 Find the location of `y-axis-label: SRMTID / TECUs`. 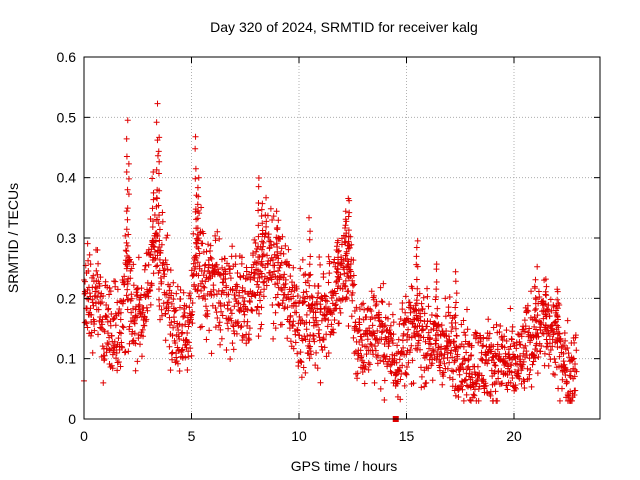

y-axis-label: SRMTID / TECUs is located at coordinates (13, 238).